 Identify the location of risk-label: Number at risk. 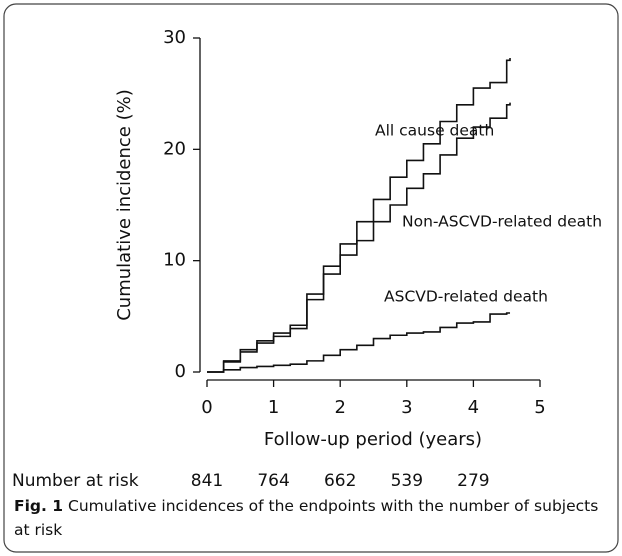
(75, 481).